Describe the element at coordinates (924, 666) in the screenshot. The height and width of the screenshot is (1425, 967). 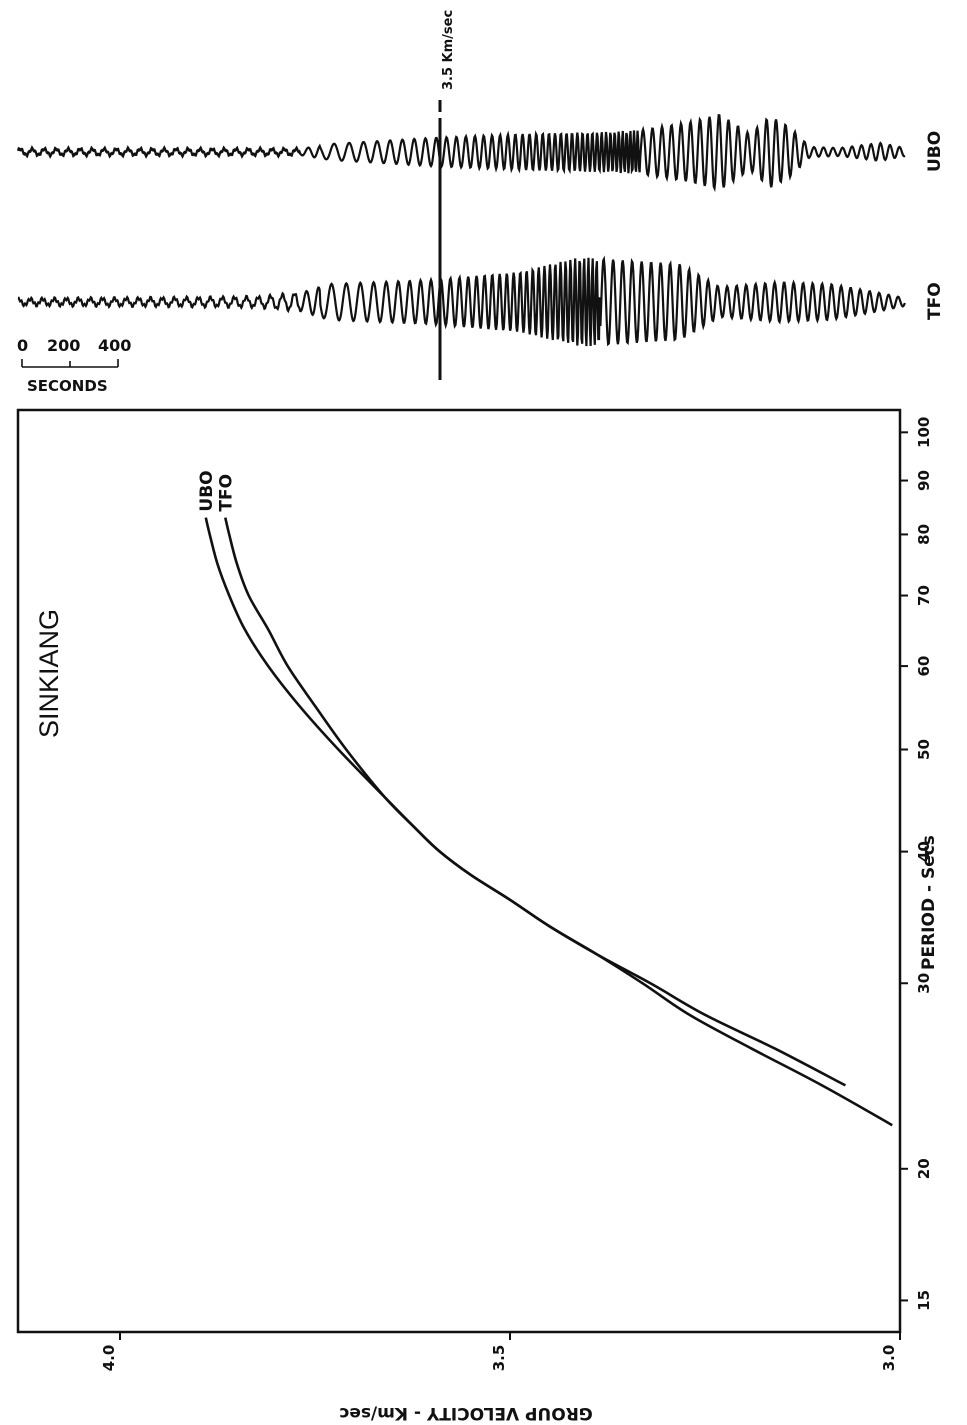
I see `x-tick-label-60: 60` at that location.